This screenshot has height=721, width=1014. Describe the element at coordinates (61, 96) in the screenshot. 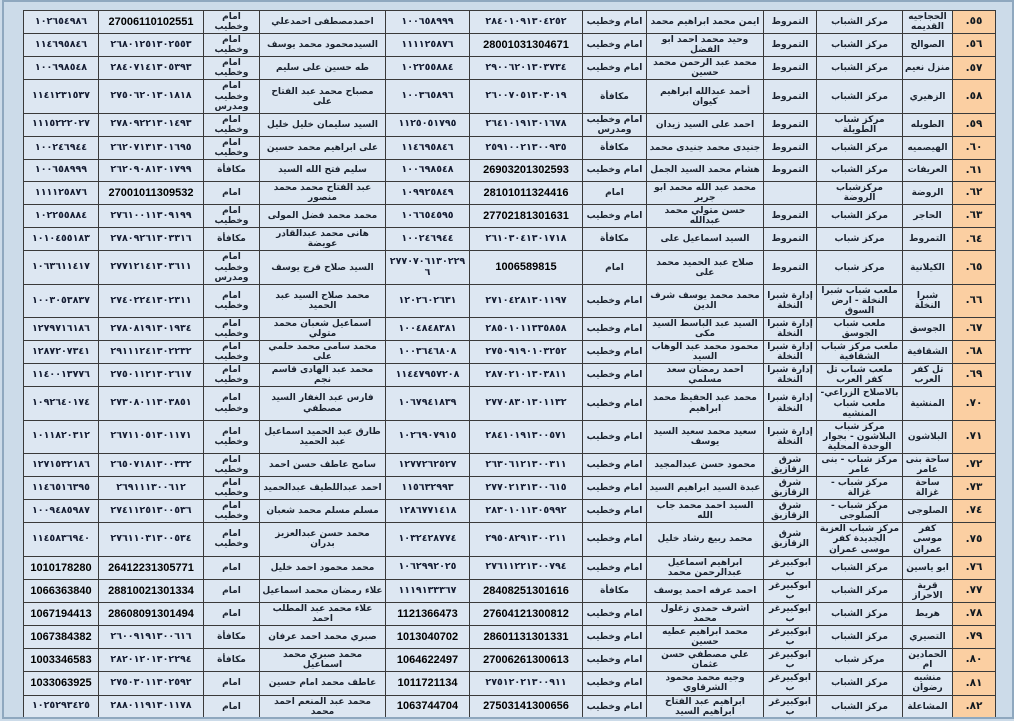

I see `imam2-phone-cell: ١١٤١٢٣١٥٣٧` at that location.